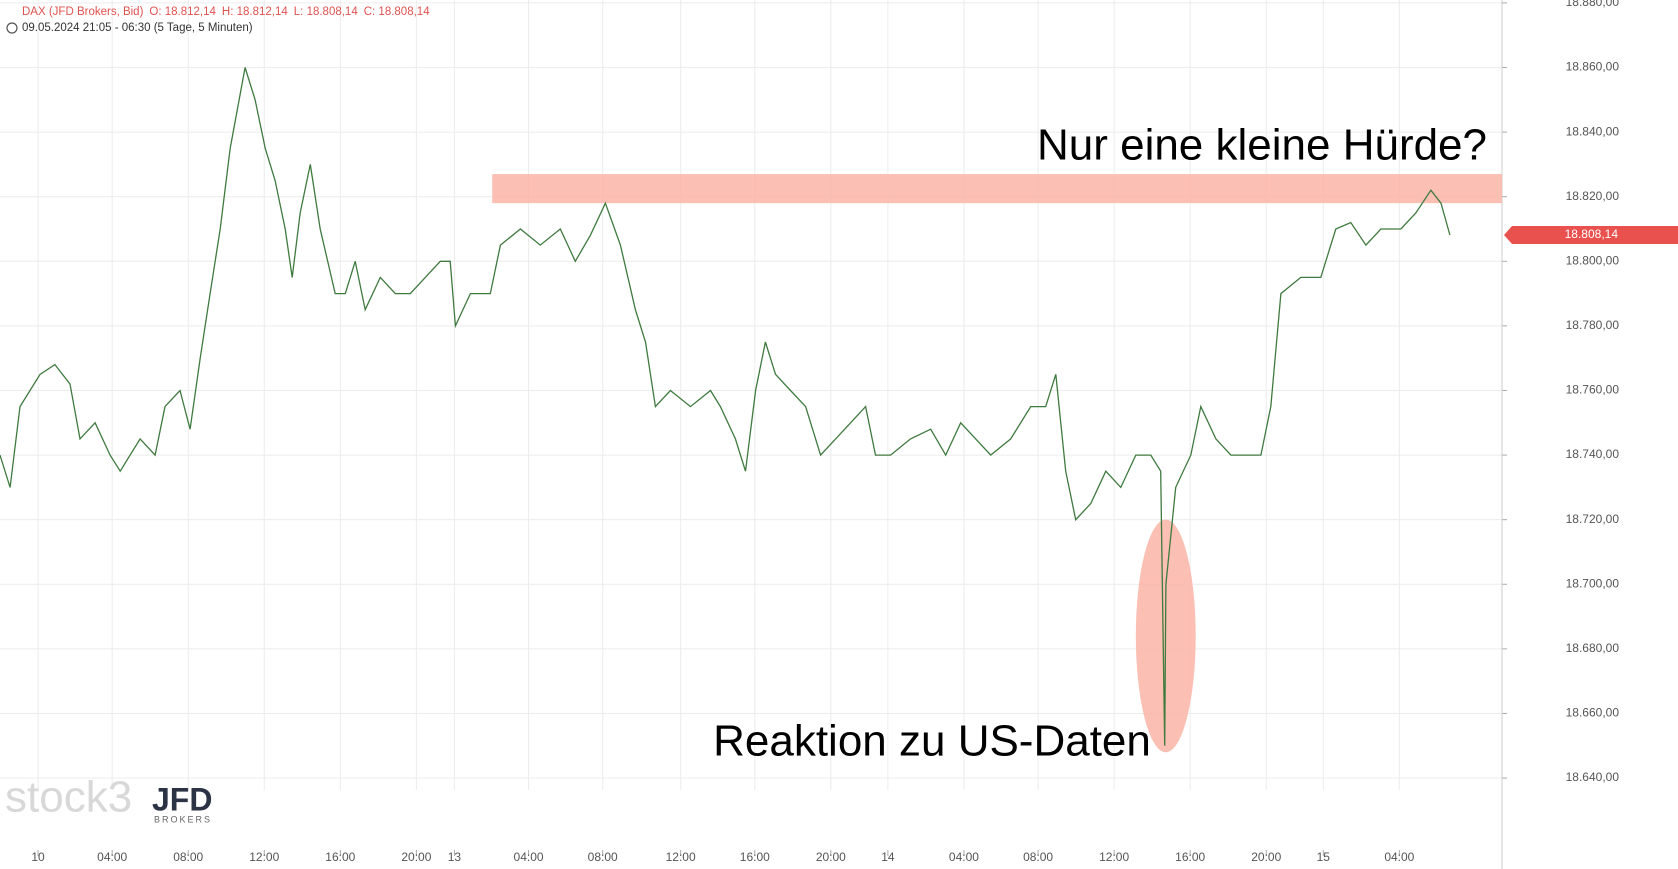 The width and height of the screenshot is (1678, 869). I want to click on y-tick-label: 18.740,00, so click(1593, 454).